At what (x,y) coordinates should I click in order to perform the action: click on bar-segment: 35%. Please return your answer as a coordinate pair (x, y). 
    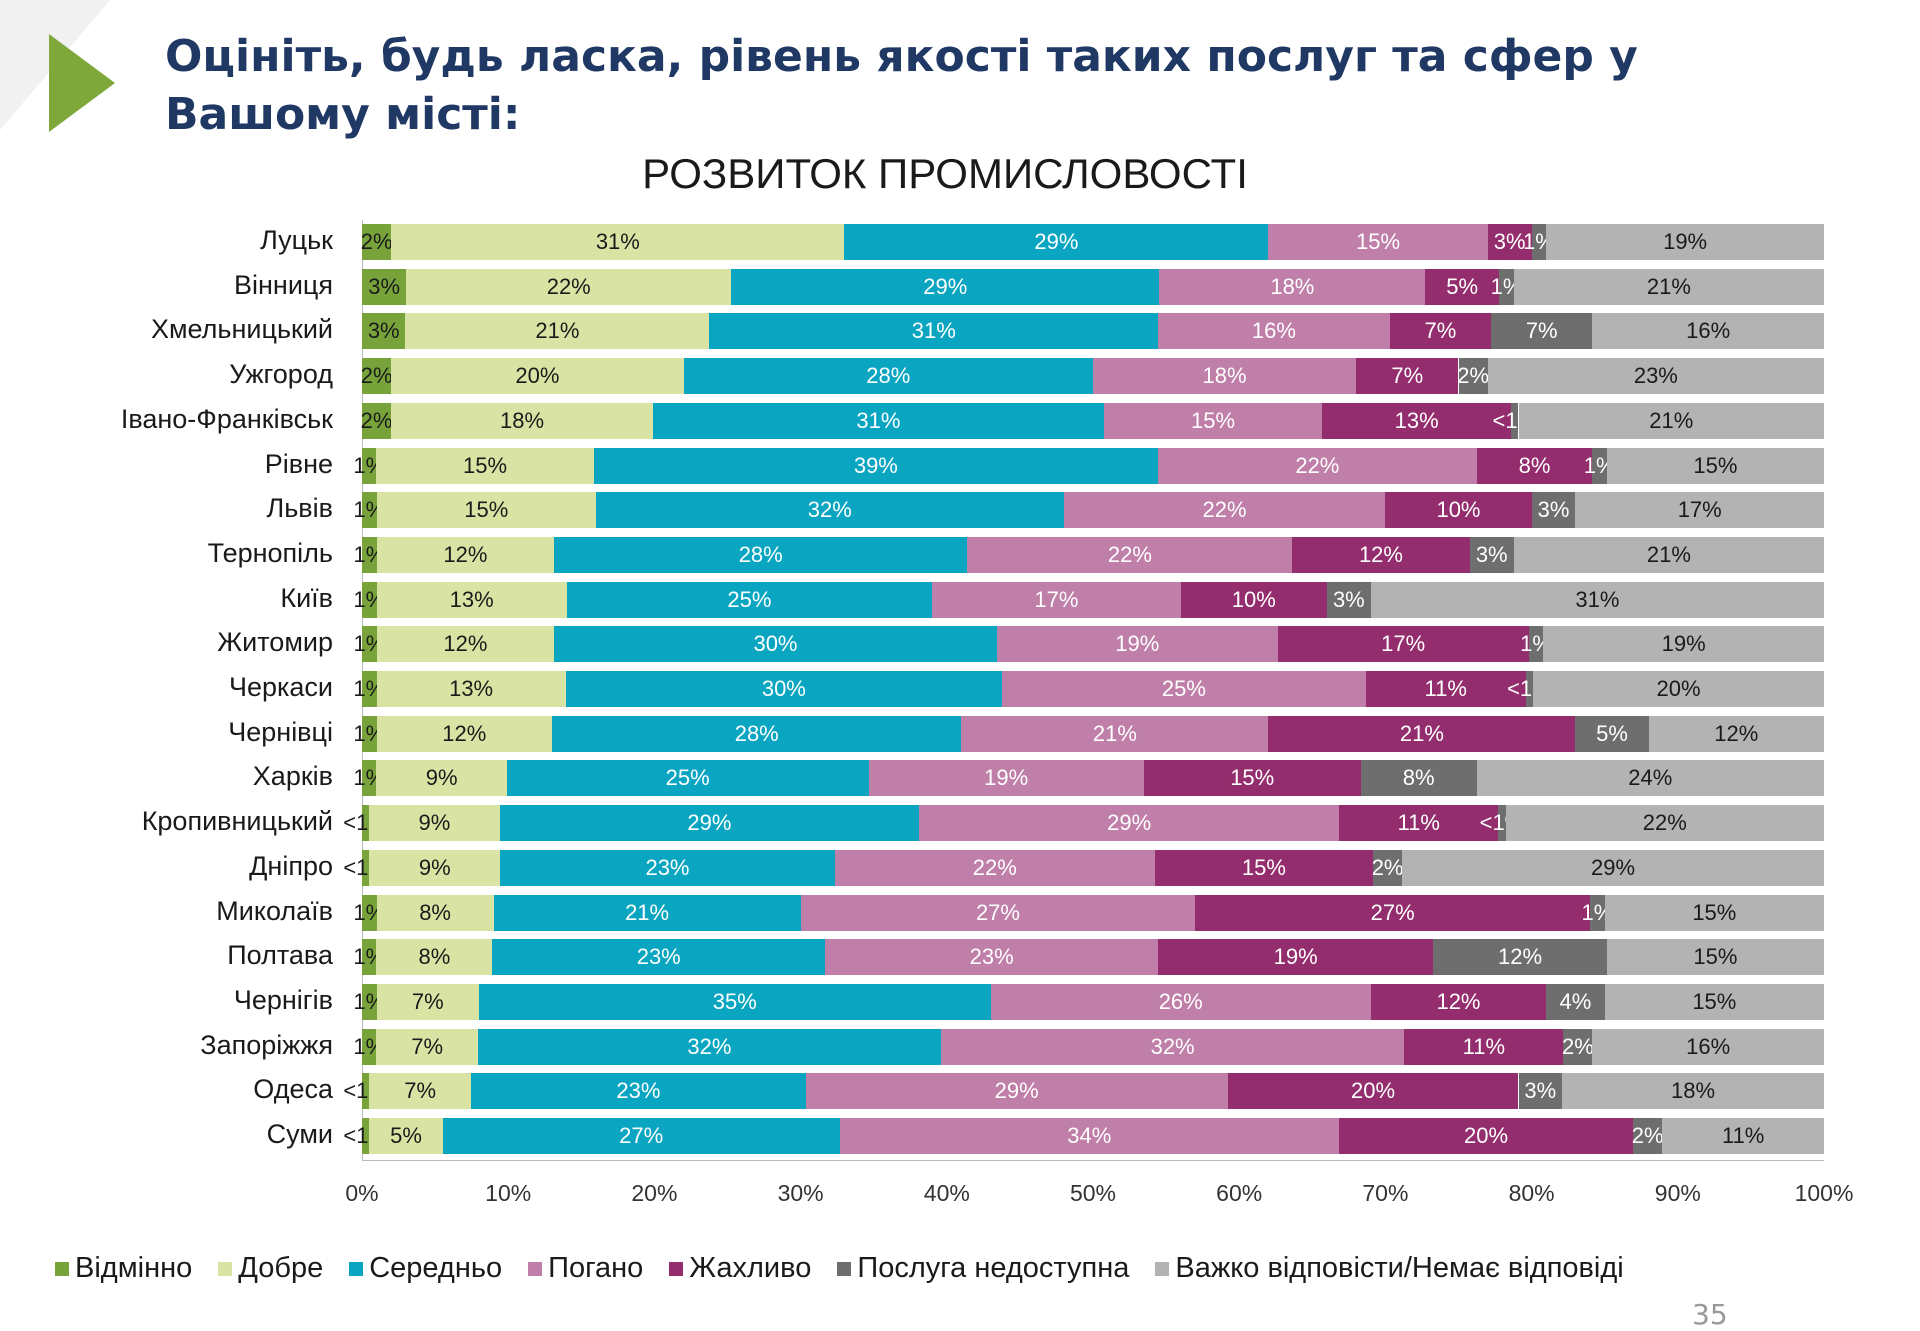
    Looking at the image, I should click on (734, 1001).